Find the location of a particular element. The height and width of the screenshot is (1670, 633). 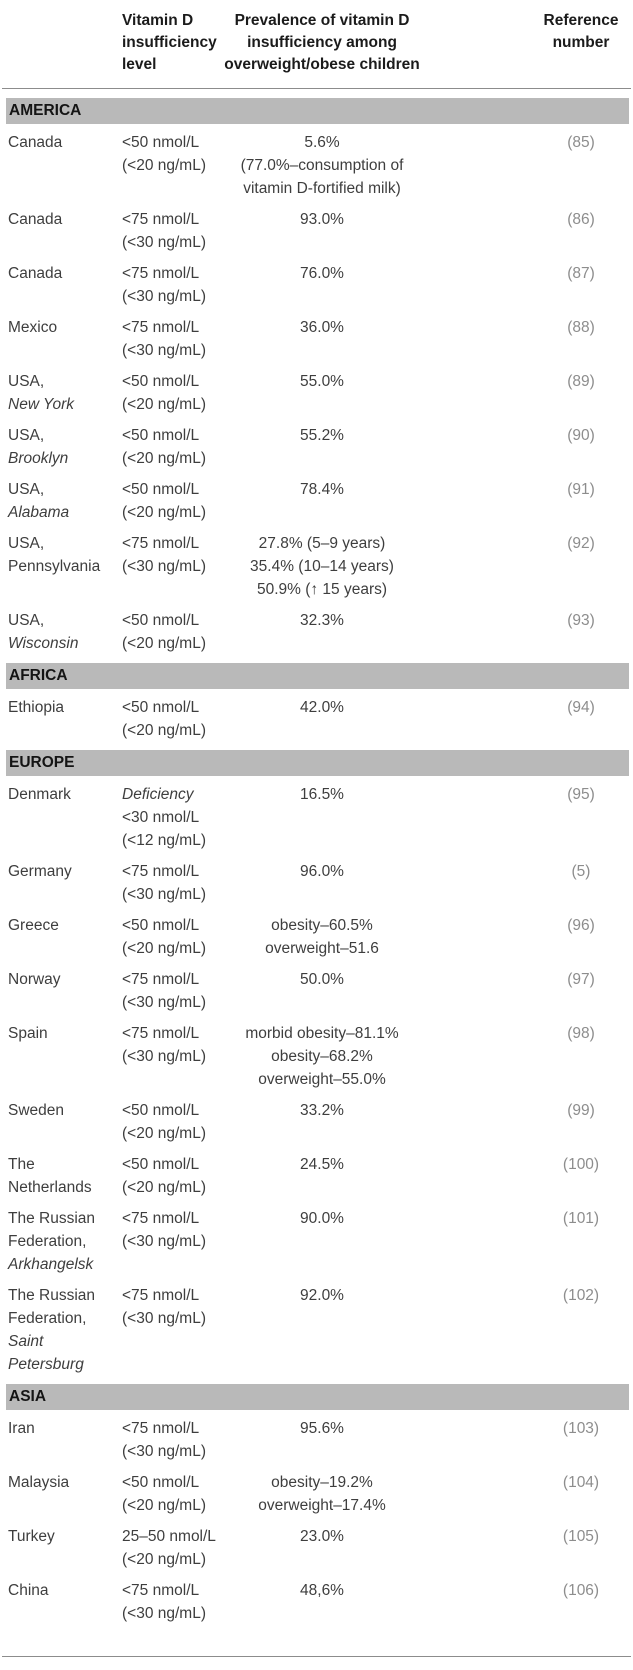

country-cell-line: Brooklyn is located at coordinates (38, 458).